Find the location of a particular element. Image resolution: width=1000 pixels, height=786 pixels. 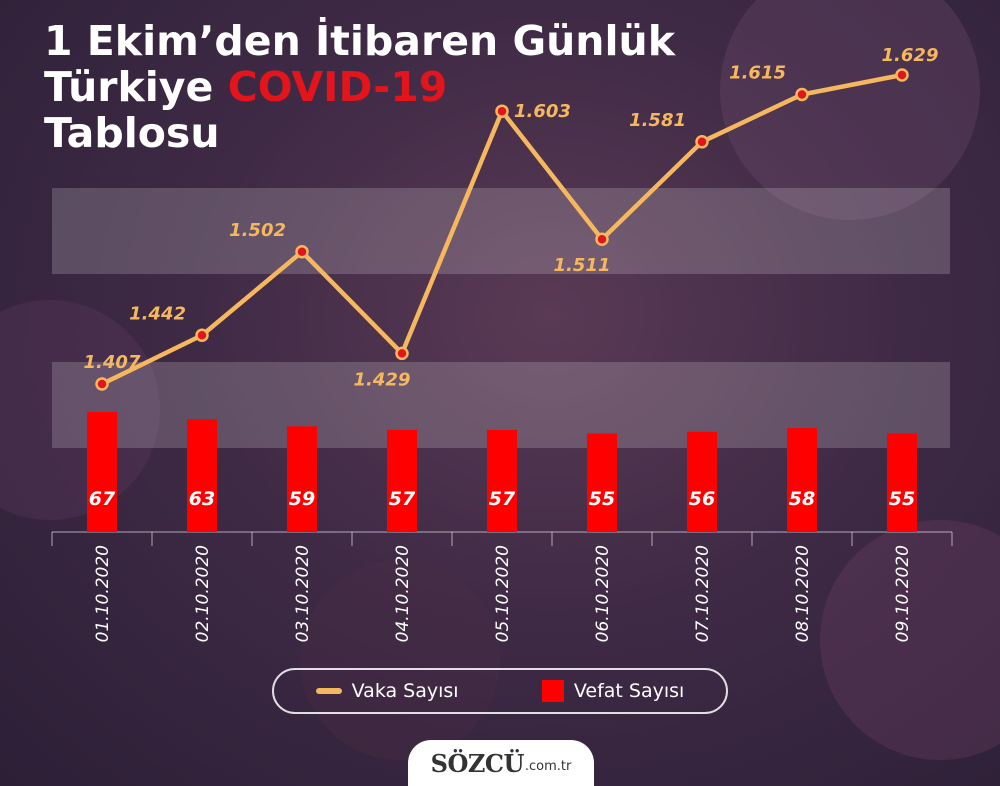

bar-value-label: 58 is located at coordinates (802, 499).